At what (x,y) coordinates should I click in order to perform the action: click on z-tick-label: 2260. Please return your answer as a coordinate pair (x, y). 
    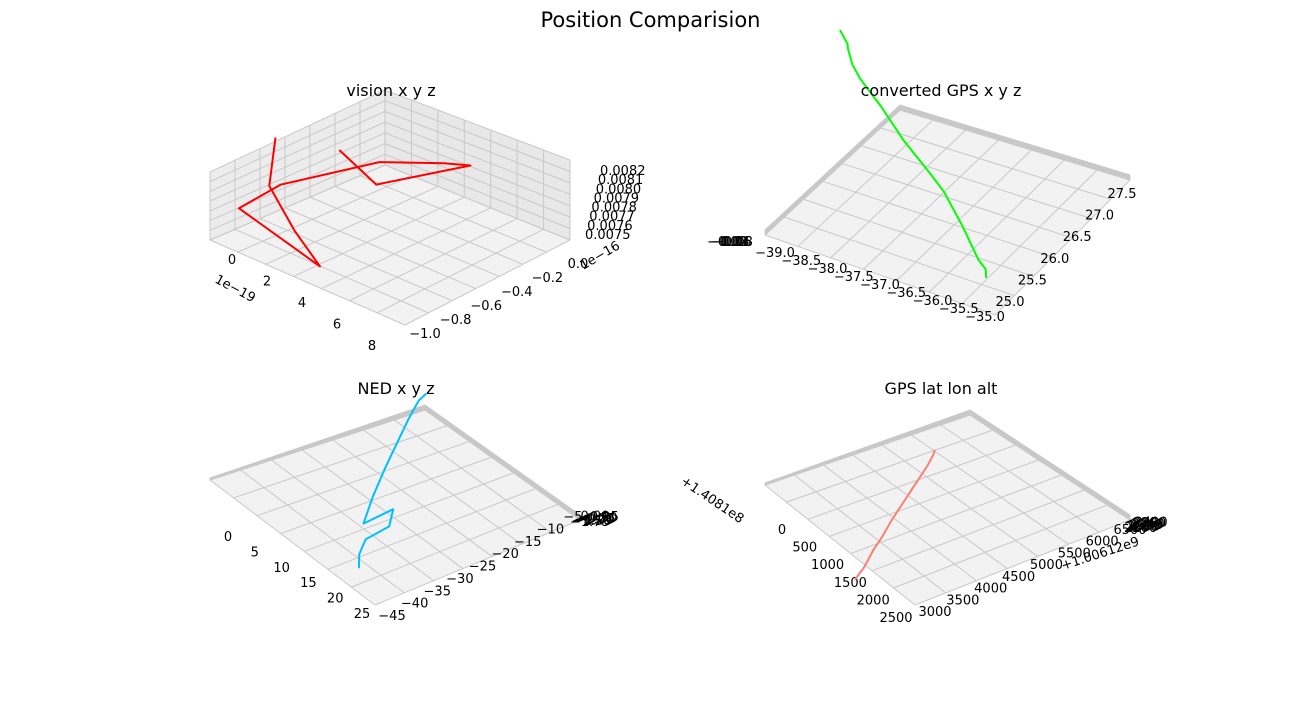
    Looking at the image, I should click on (1140, 528).